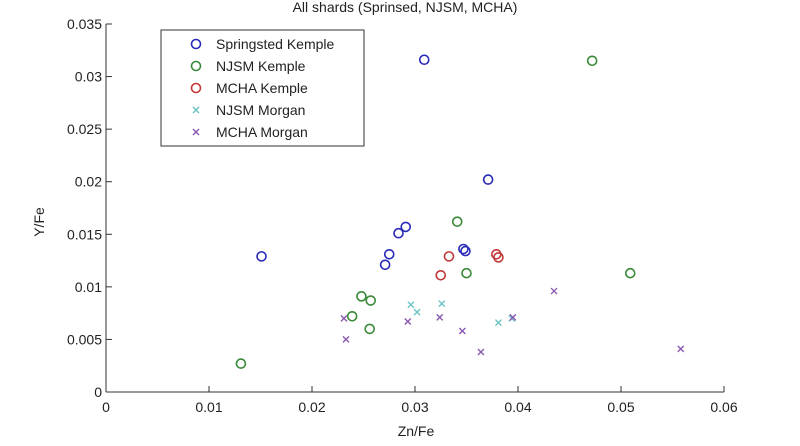  I want to click on legend-box, so click(262, 88).